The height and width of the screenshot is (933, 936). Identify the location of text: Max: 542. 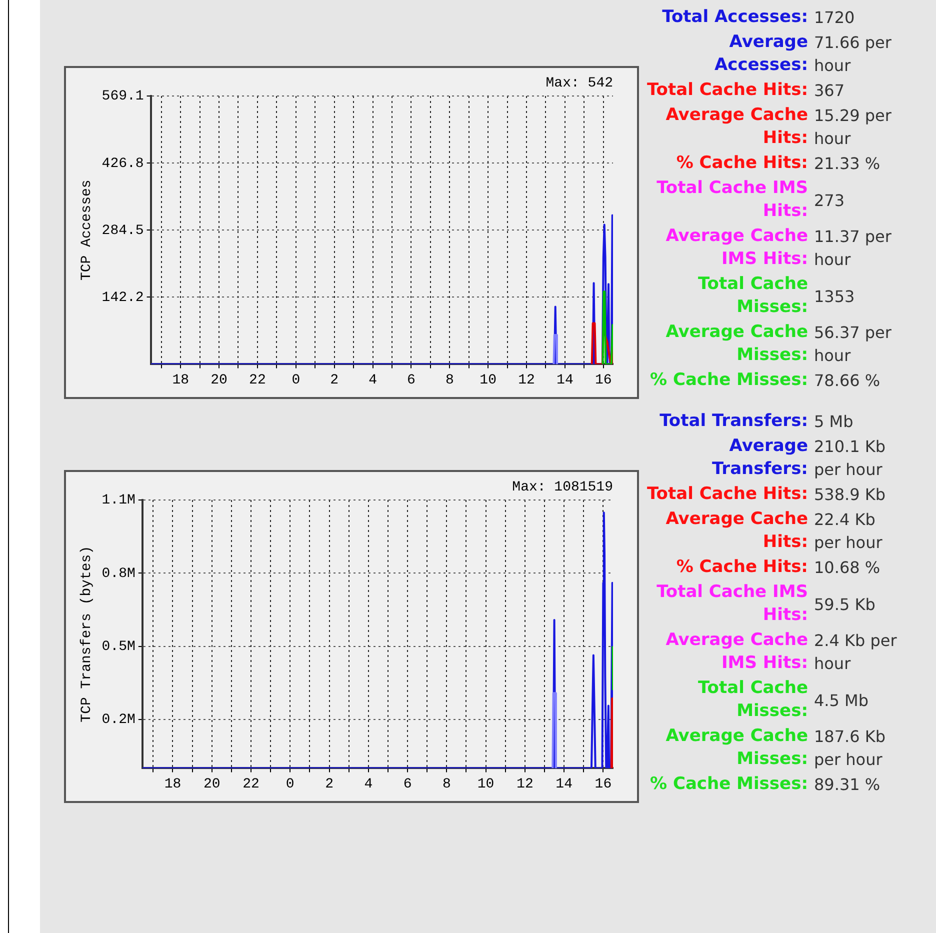
(579, 84).